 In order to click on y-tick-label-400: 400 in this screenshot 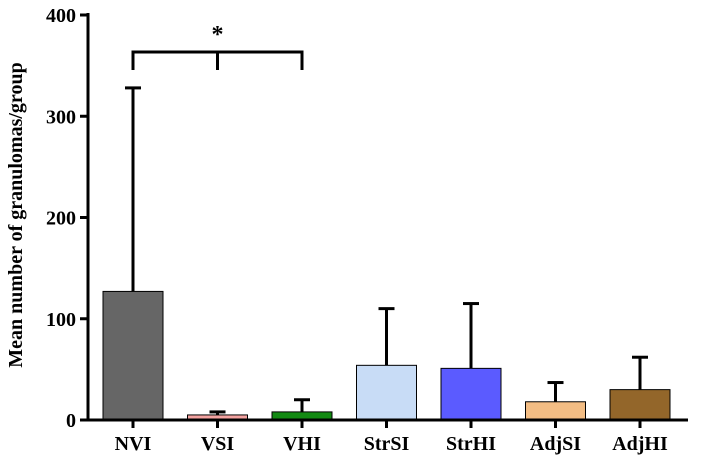, I will do `click(61, 16)`.